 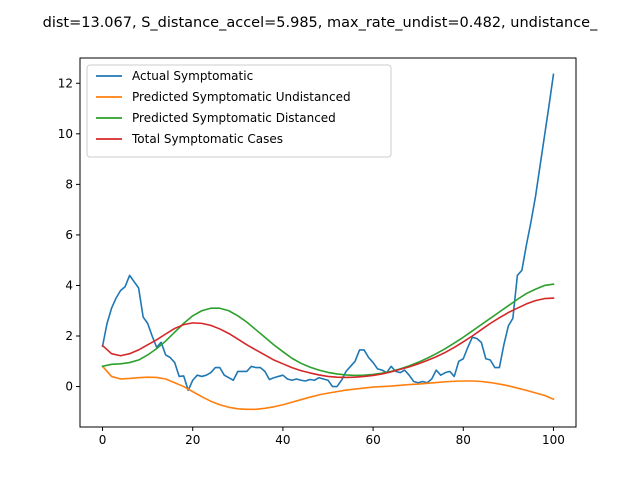 I want to click on y-tick-label: 8, so click(x=69, y=184).